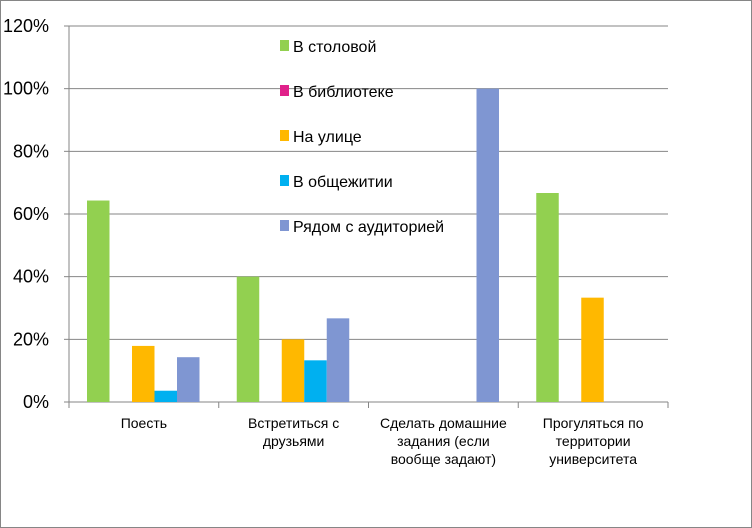 This screenshot has height=528, width=752. I want to click on legend-label: В общежитии, so click(343, 182).